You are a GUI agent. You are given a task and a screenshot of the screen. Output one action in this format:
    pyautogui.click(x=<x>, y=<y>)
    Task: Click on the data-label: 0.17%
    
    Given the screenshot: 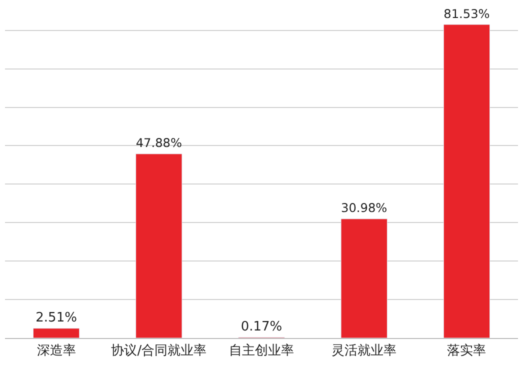 What is the action you would take?
    pyautogui.click(x=261, y=326)
    